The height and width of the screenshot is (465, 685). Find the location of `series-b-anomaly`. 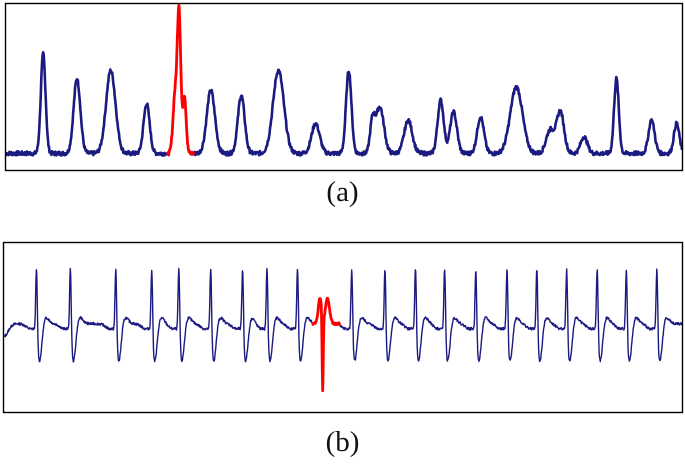

series-b-anomaly is located at coordinates (326, 344).